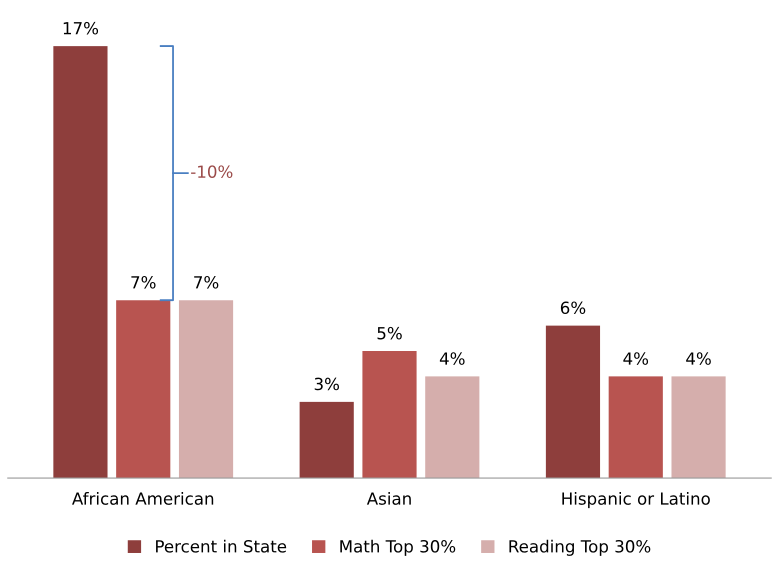 This screenshot has height=576, width=779. What do you see at coordinates (636, 500) in the screenshot?
I see `x-tick-label: Hispanic or Latino` at bounding box center [636, 500].